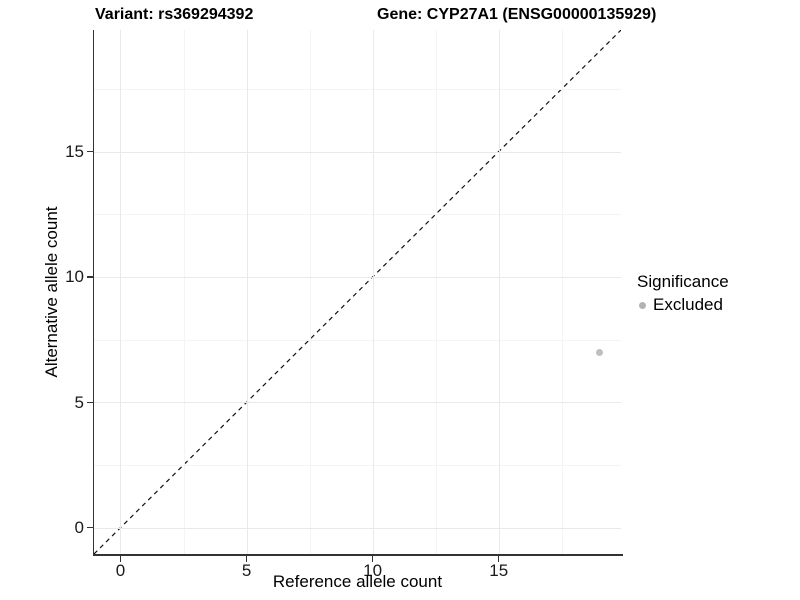 The height and width of the screenshot is (600, 800). Describe the element at coordinates (93, 293) in the screenshot. I see `y-axis-line` at that location.